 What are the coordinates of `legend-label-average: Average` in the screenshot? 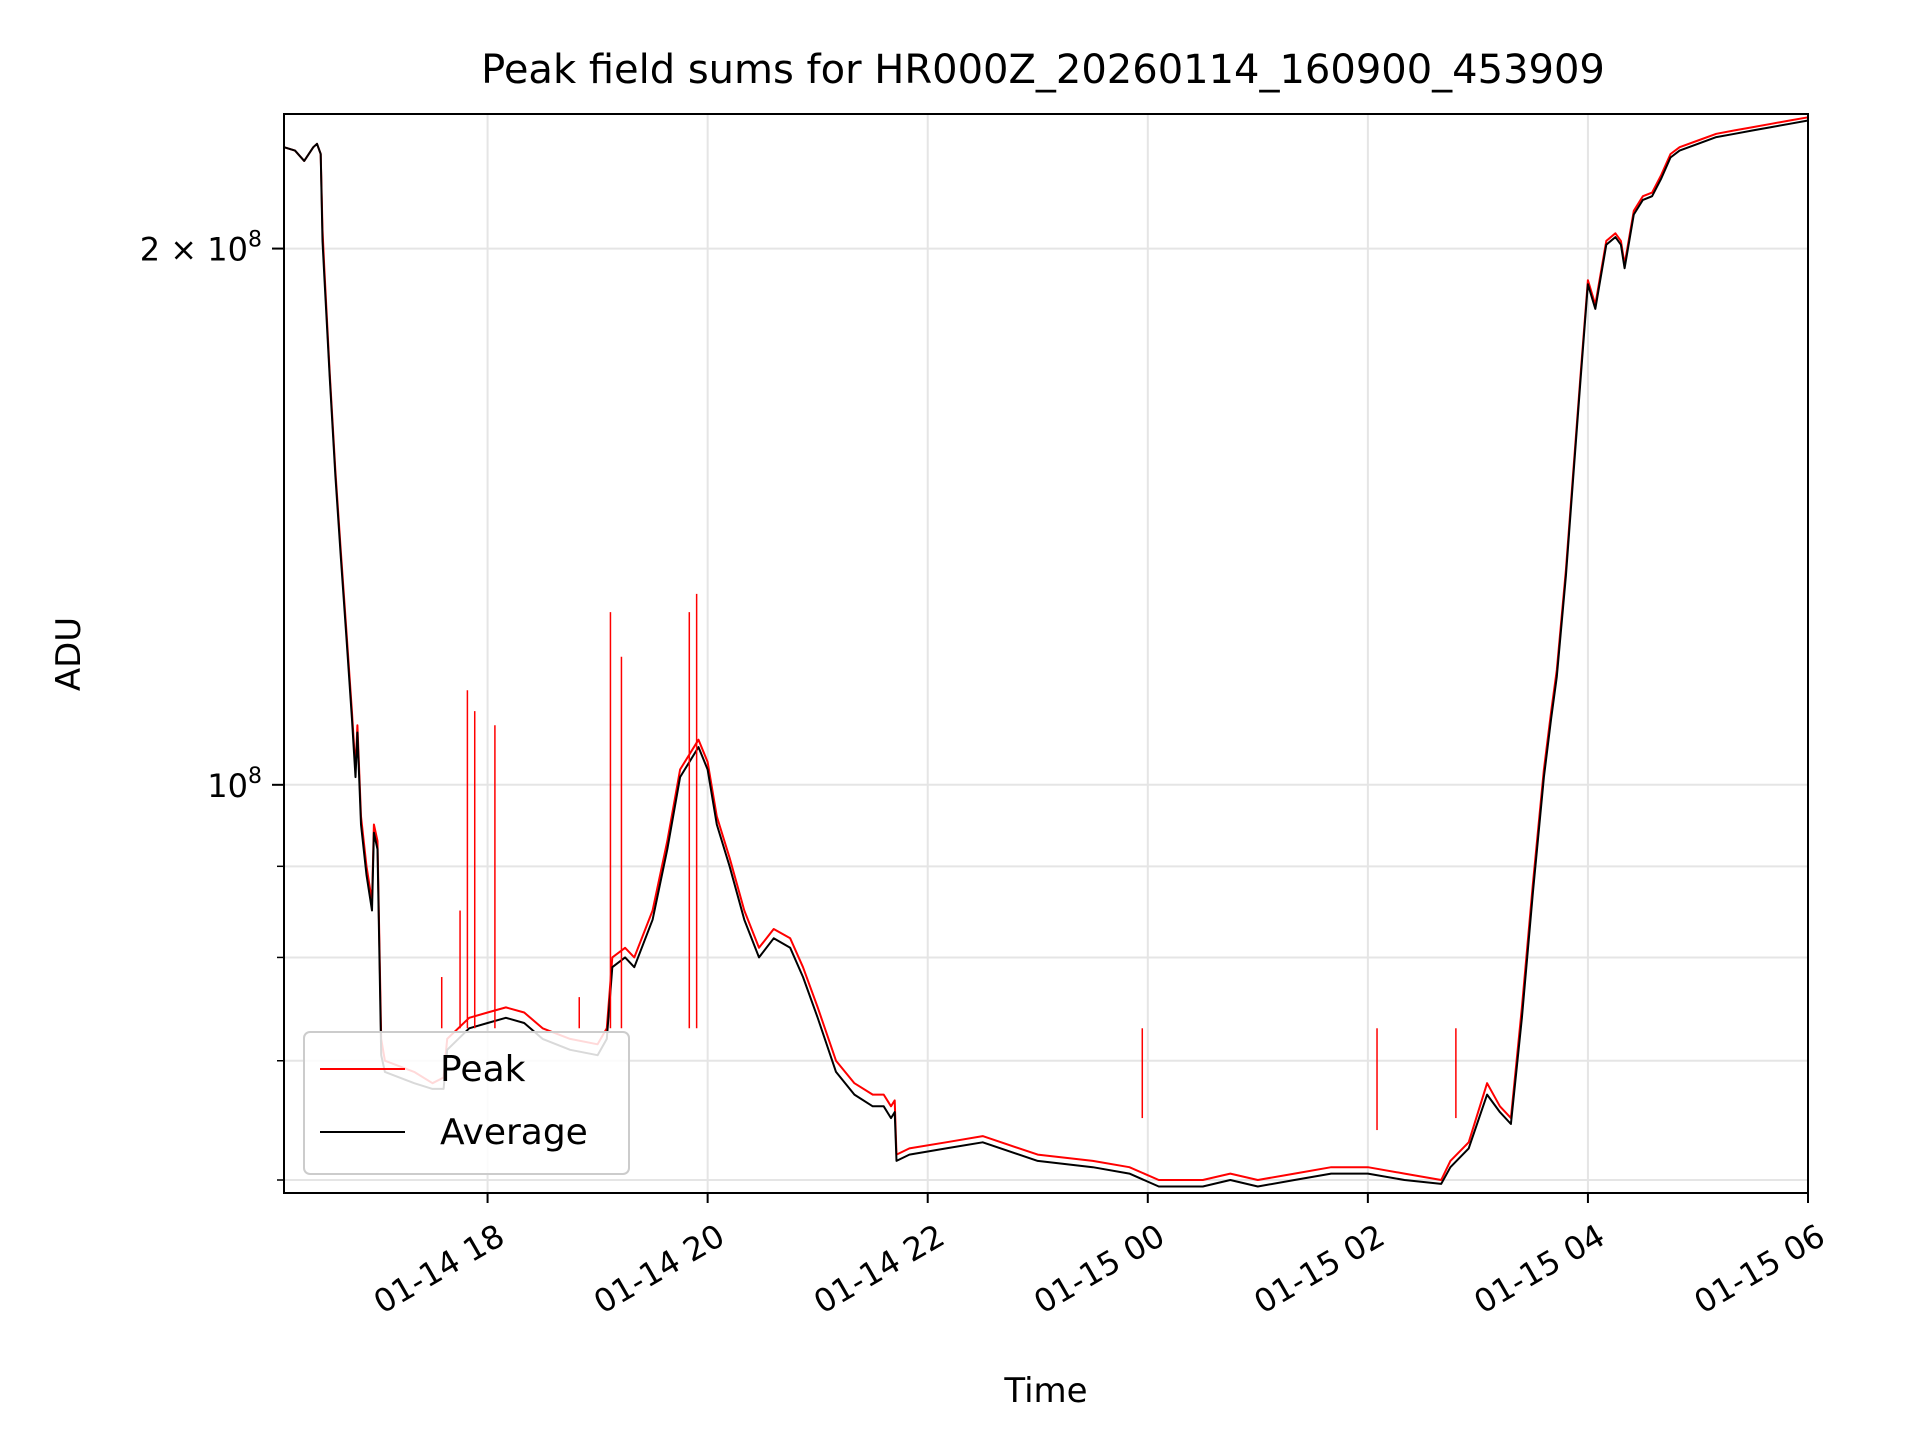 It's located at (514, 1132).